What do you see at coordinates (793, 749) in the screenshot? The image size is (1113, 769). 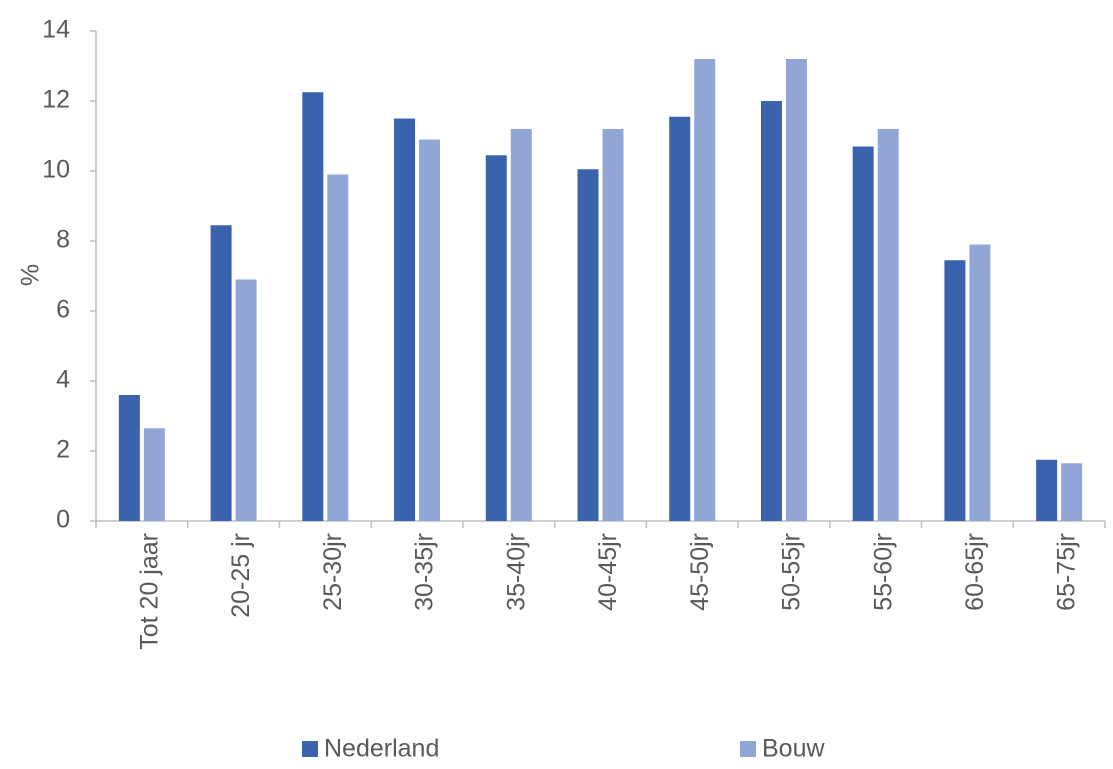 I see `legend-label: Bouw` at bounding box center [793, 749].